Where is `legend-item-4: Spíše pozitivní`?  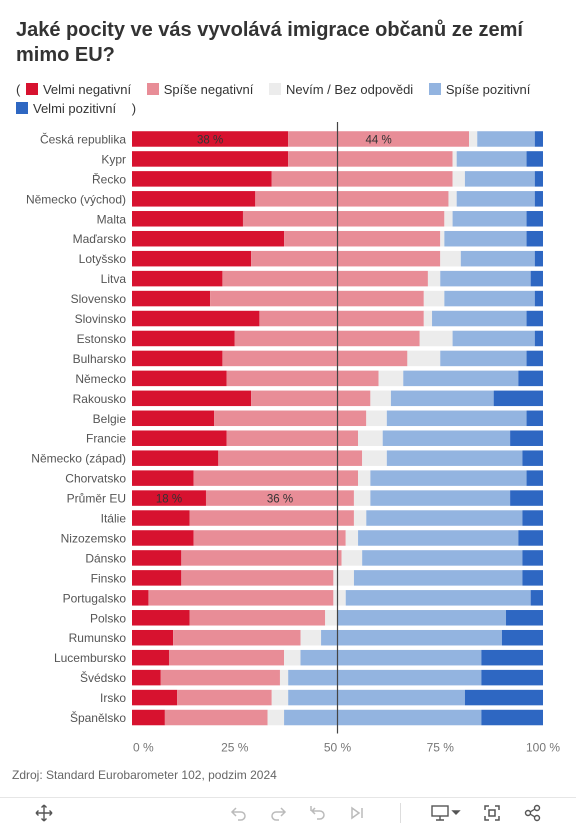
legend-item-4: Spíše pozitivní is located at coordinates (479, 89).